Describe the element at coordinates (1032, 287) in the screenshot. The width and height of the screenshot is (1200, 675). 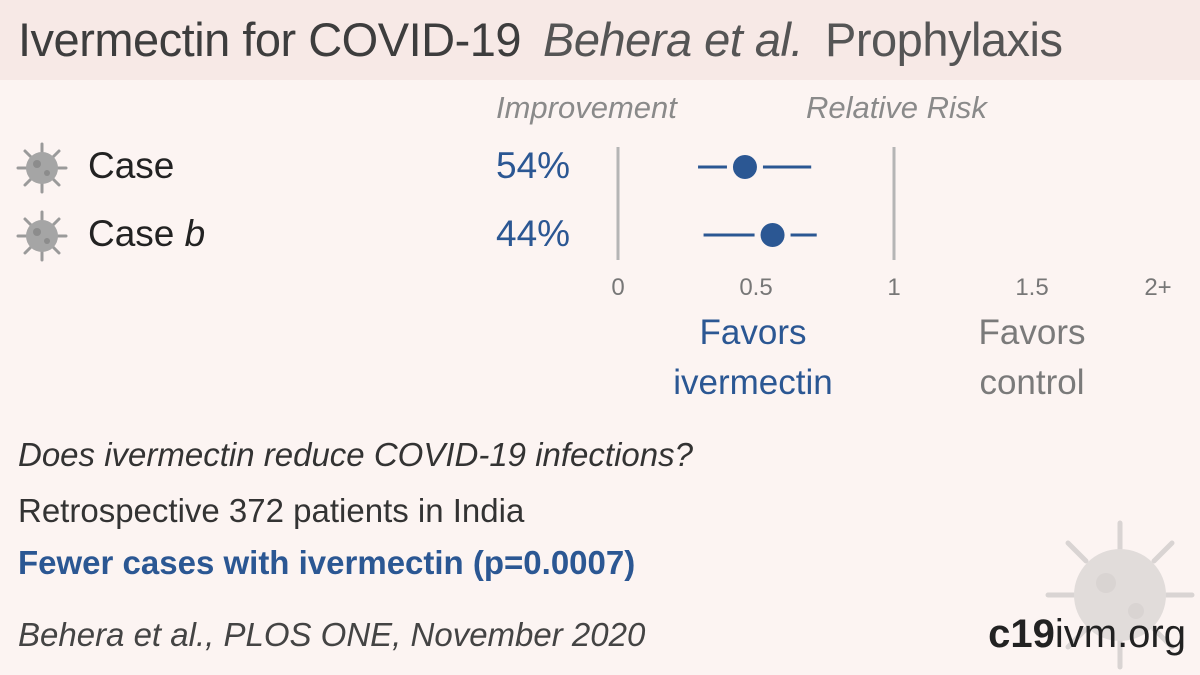
I see `x-tick-label: 1.5` at that location.